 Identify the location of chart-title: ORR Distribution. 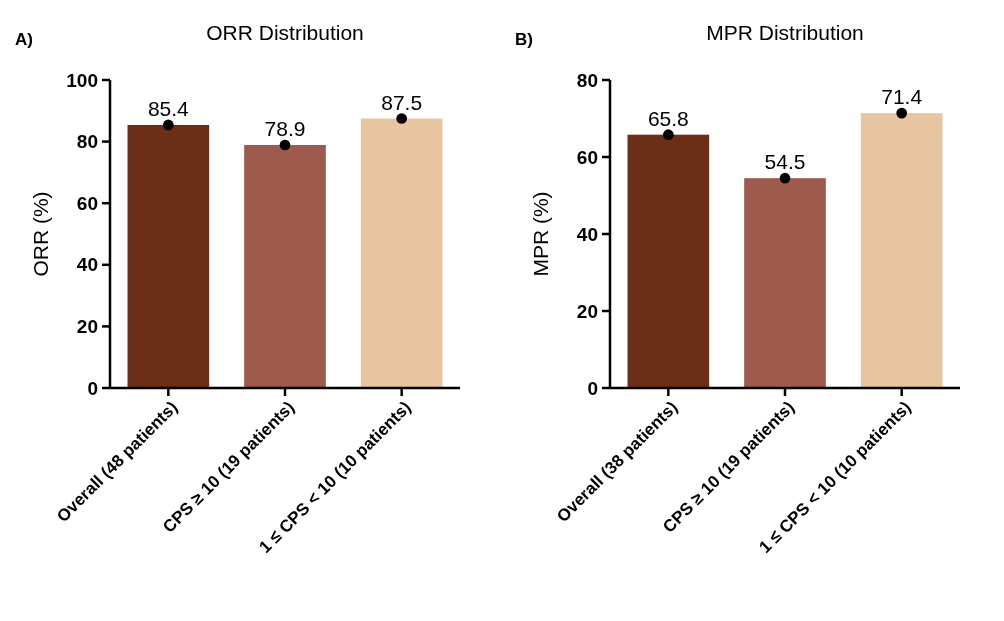
(285, 32).